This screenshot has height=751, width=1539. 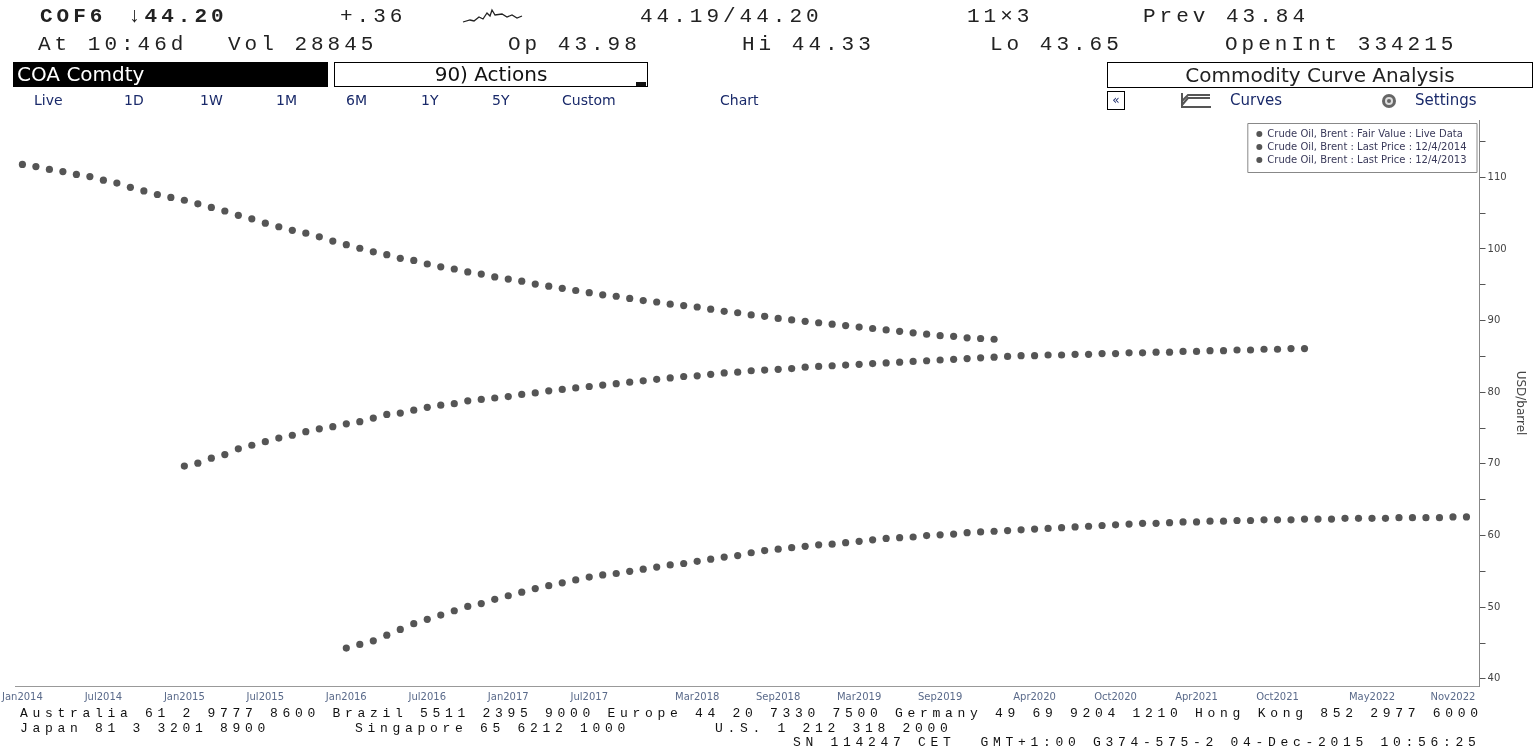 What do you see at coordinates (1056, 44) in the screenshot?
I see `text: Lo 43.65` at bounding box center [1056, 44].